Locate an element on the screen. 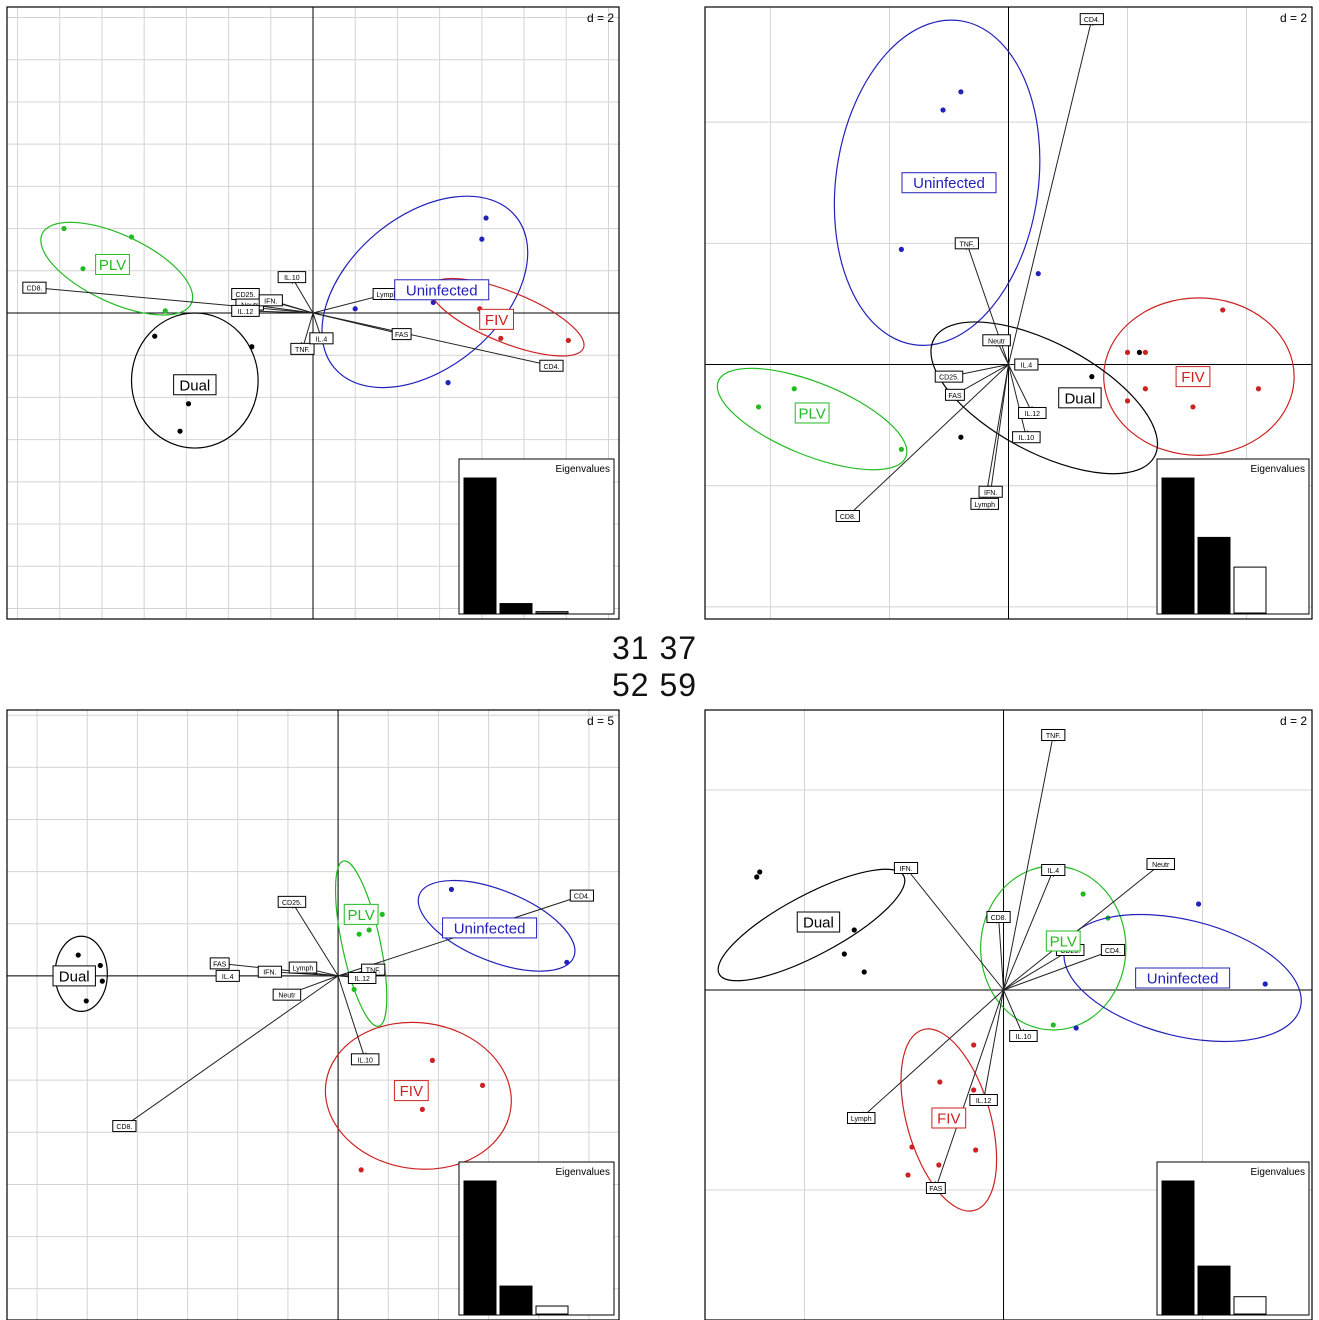 The width and height of the screenshot is (1319, 1320). eigenvalues-title: Eigenvalues is located at coordinates (583, 1172).